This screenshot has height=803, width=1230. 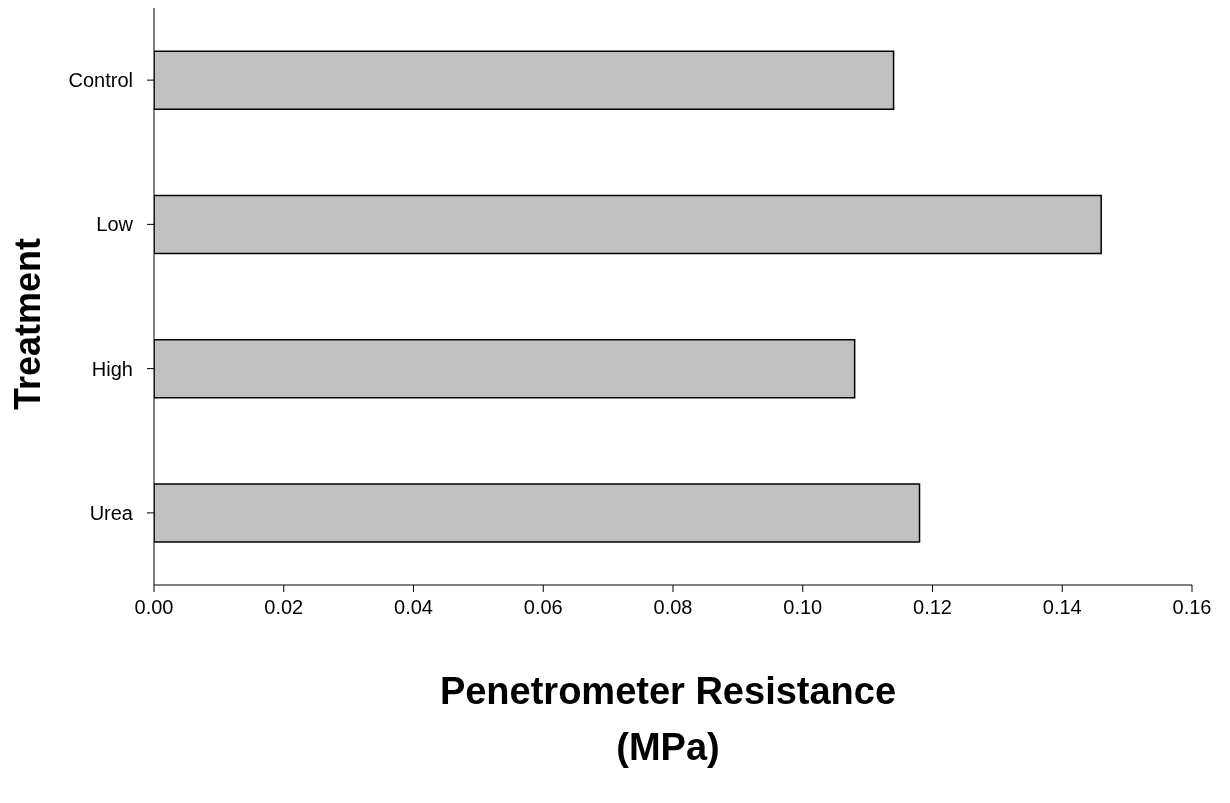 What do you see at coordinates (28, 324) in the screenshot?
I see `y-axis-title: Treatment` at bounding box center [28, 324].